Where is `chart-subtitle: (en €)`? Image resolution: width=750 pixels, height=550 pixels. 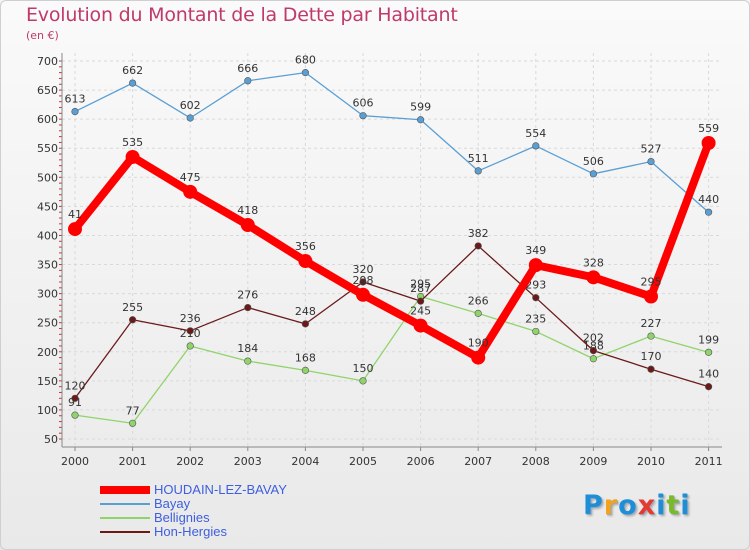 chart-subtitle: (en €) is located at coordinates (42, 35).